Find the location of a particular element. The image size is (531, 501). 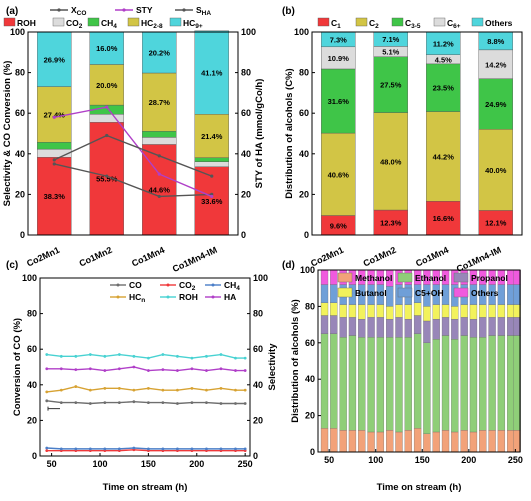

plot-frame is located at coordinates (145, 367).